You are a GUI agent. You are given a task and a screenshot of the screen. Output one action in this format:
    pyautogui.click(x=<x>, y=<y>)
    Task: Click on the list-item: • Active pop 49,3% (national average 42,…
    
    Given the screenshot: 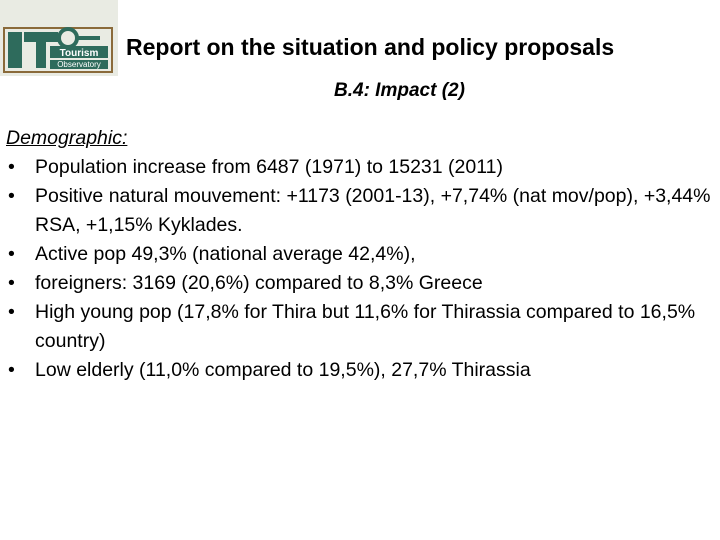 What is the action you would take?
    pyautogui.click(x=359, y=254)
    